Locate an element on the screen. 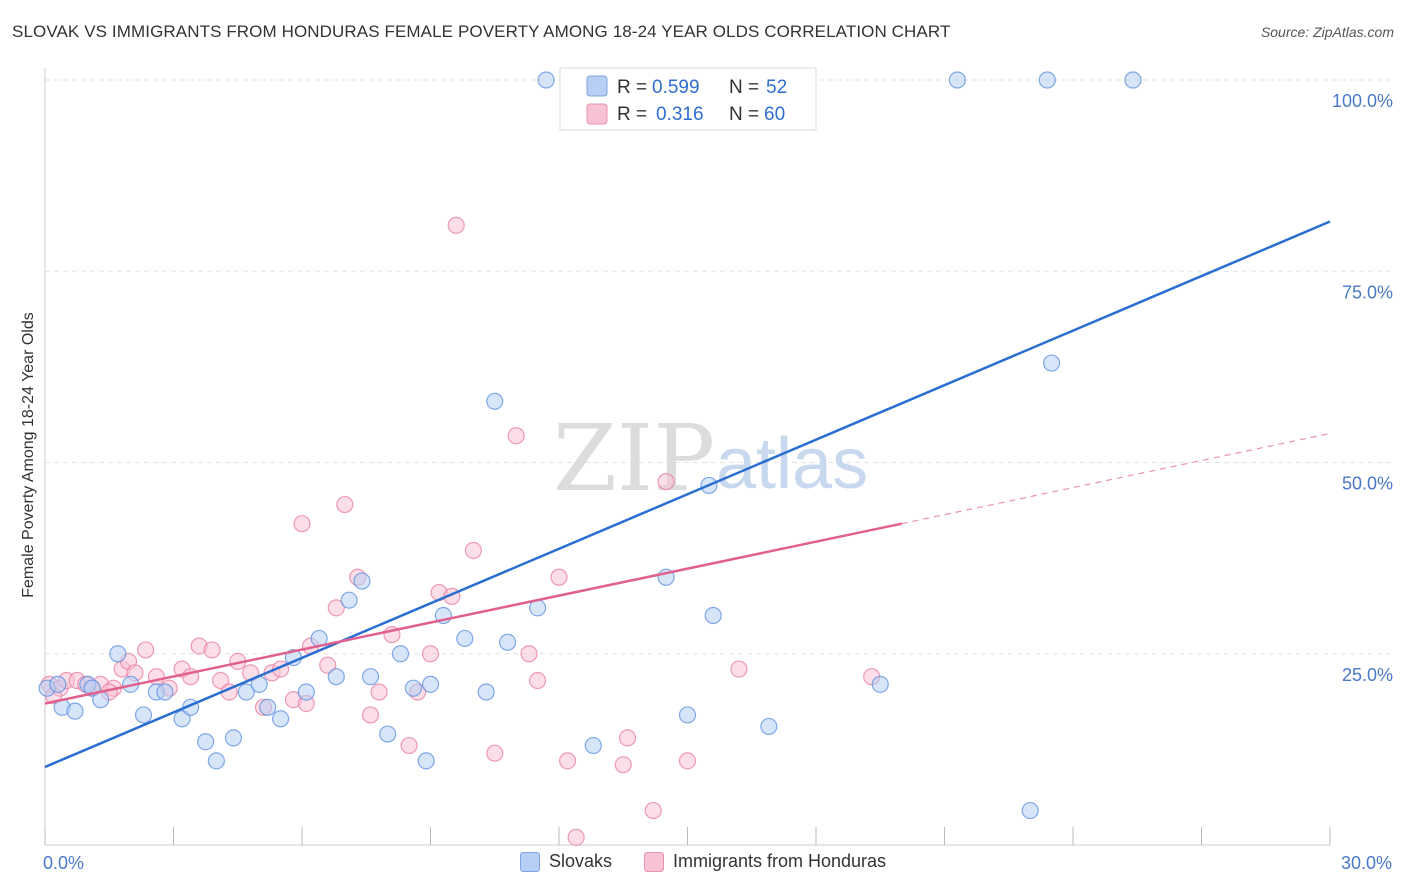 The width and height of the screenshot is (1406, 892). series-legend-honduras: Immigrants from Honduras is located at coordinates (765, 861).